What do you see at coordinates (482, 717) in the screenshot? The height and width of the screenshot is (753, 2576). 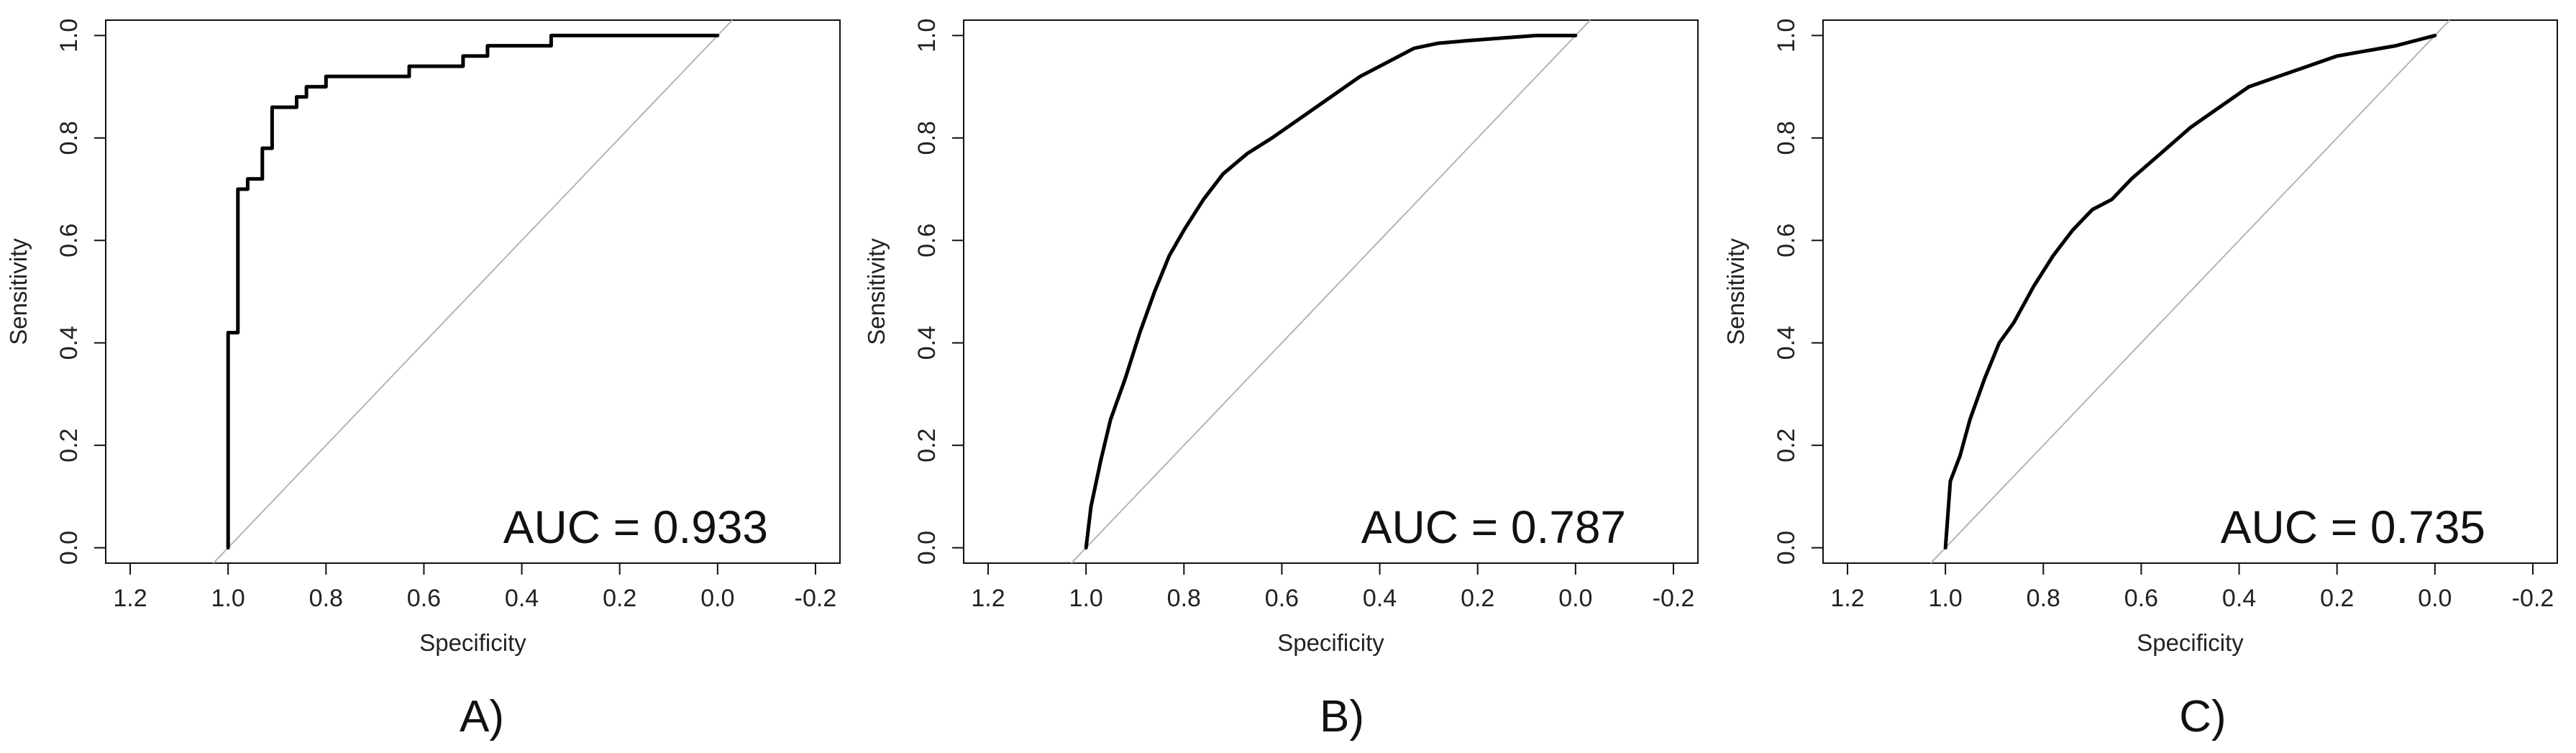 I see `panel-label: A)` at bounding box center [482, 717].